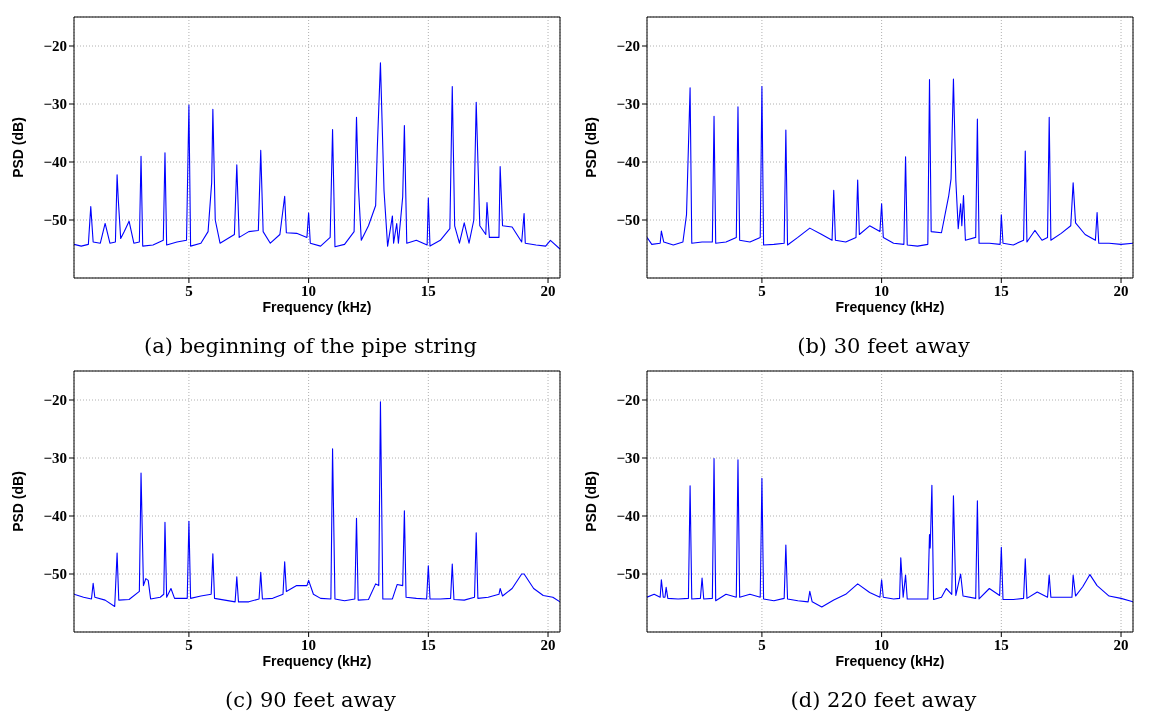 The image size is (1154, 725). Describe the element at coordinates (310, 700) in the screenshot. I see `text: (c) 90 feet away` at that location.